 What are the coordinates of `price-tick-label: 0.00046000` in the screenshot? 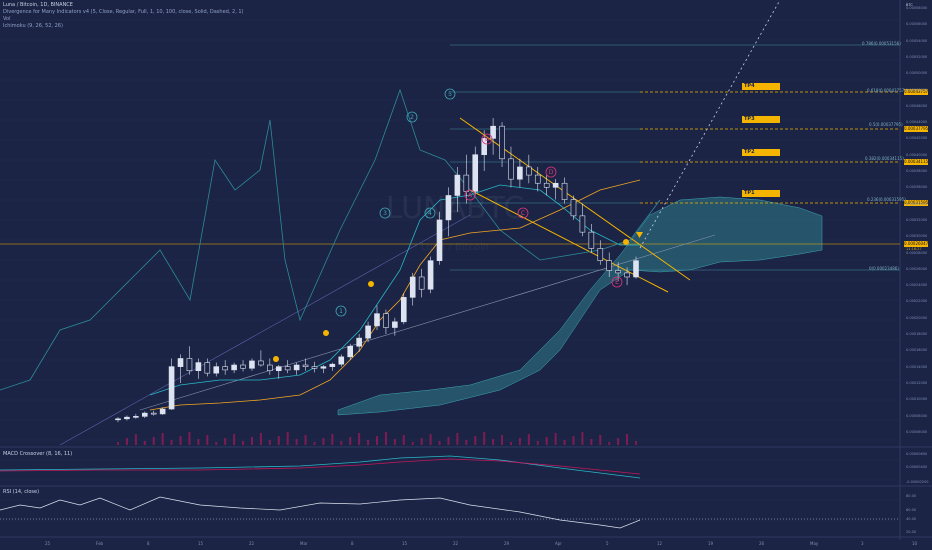 It's located at (917, 105).